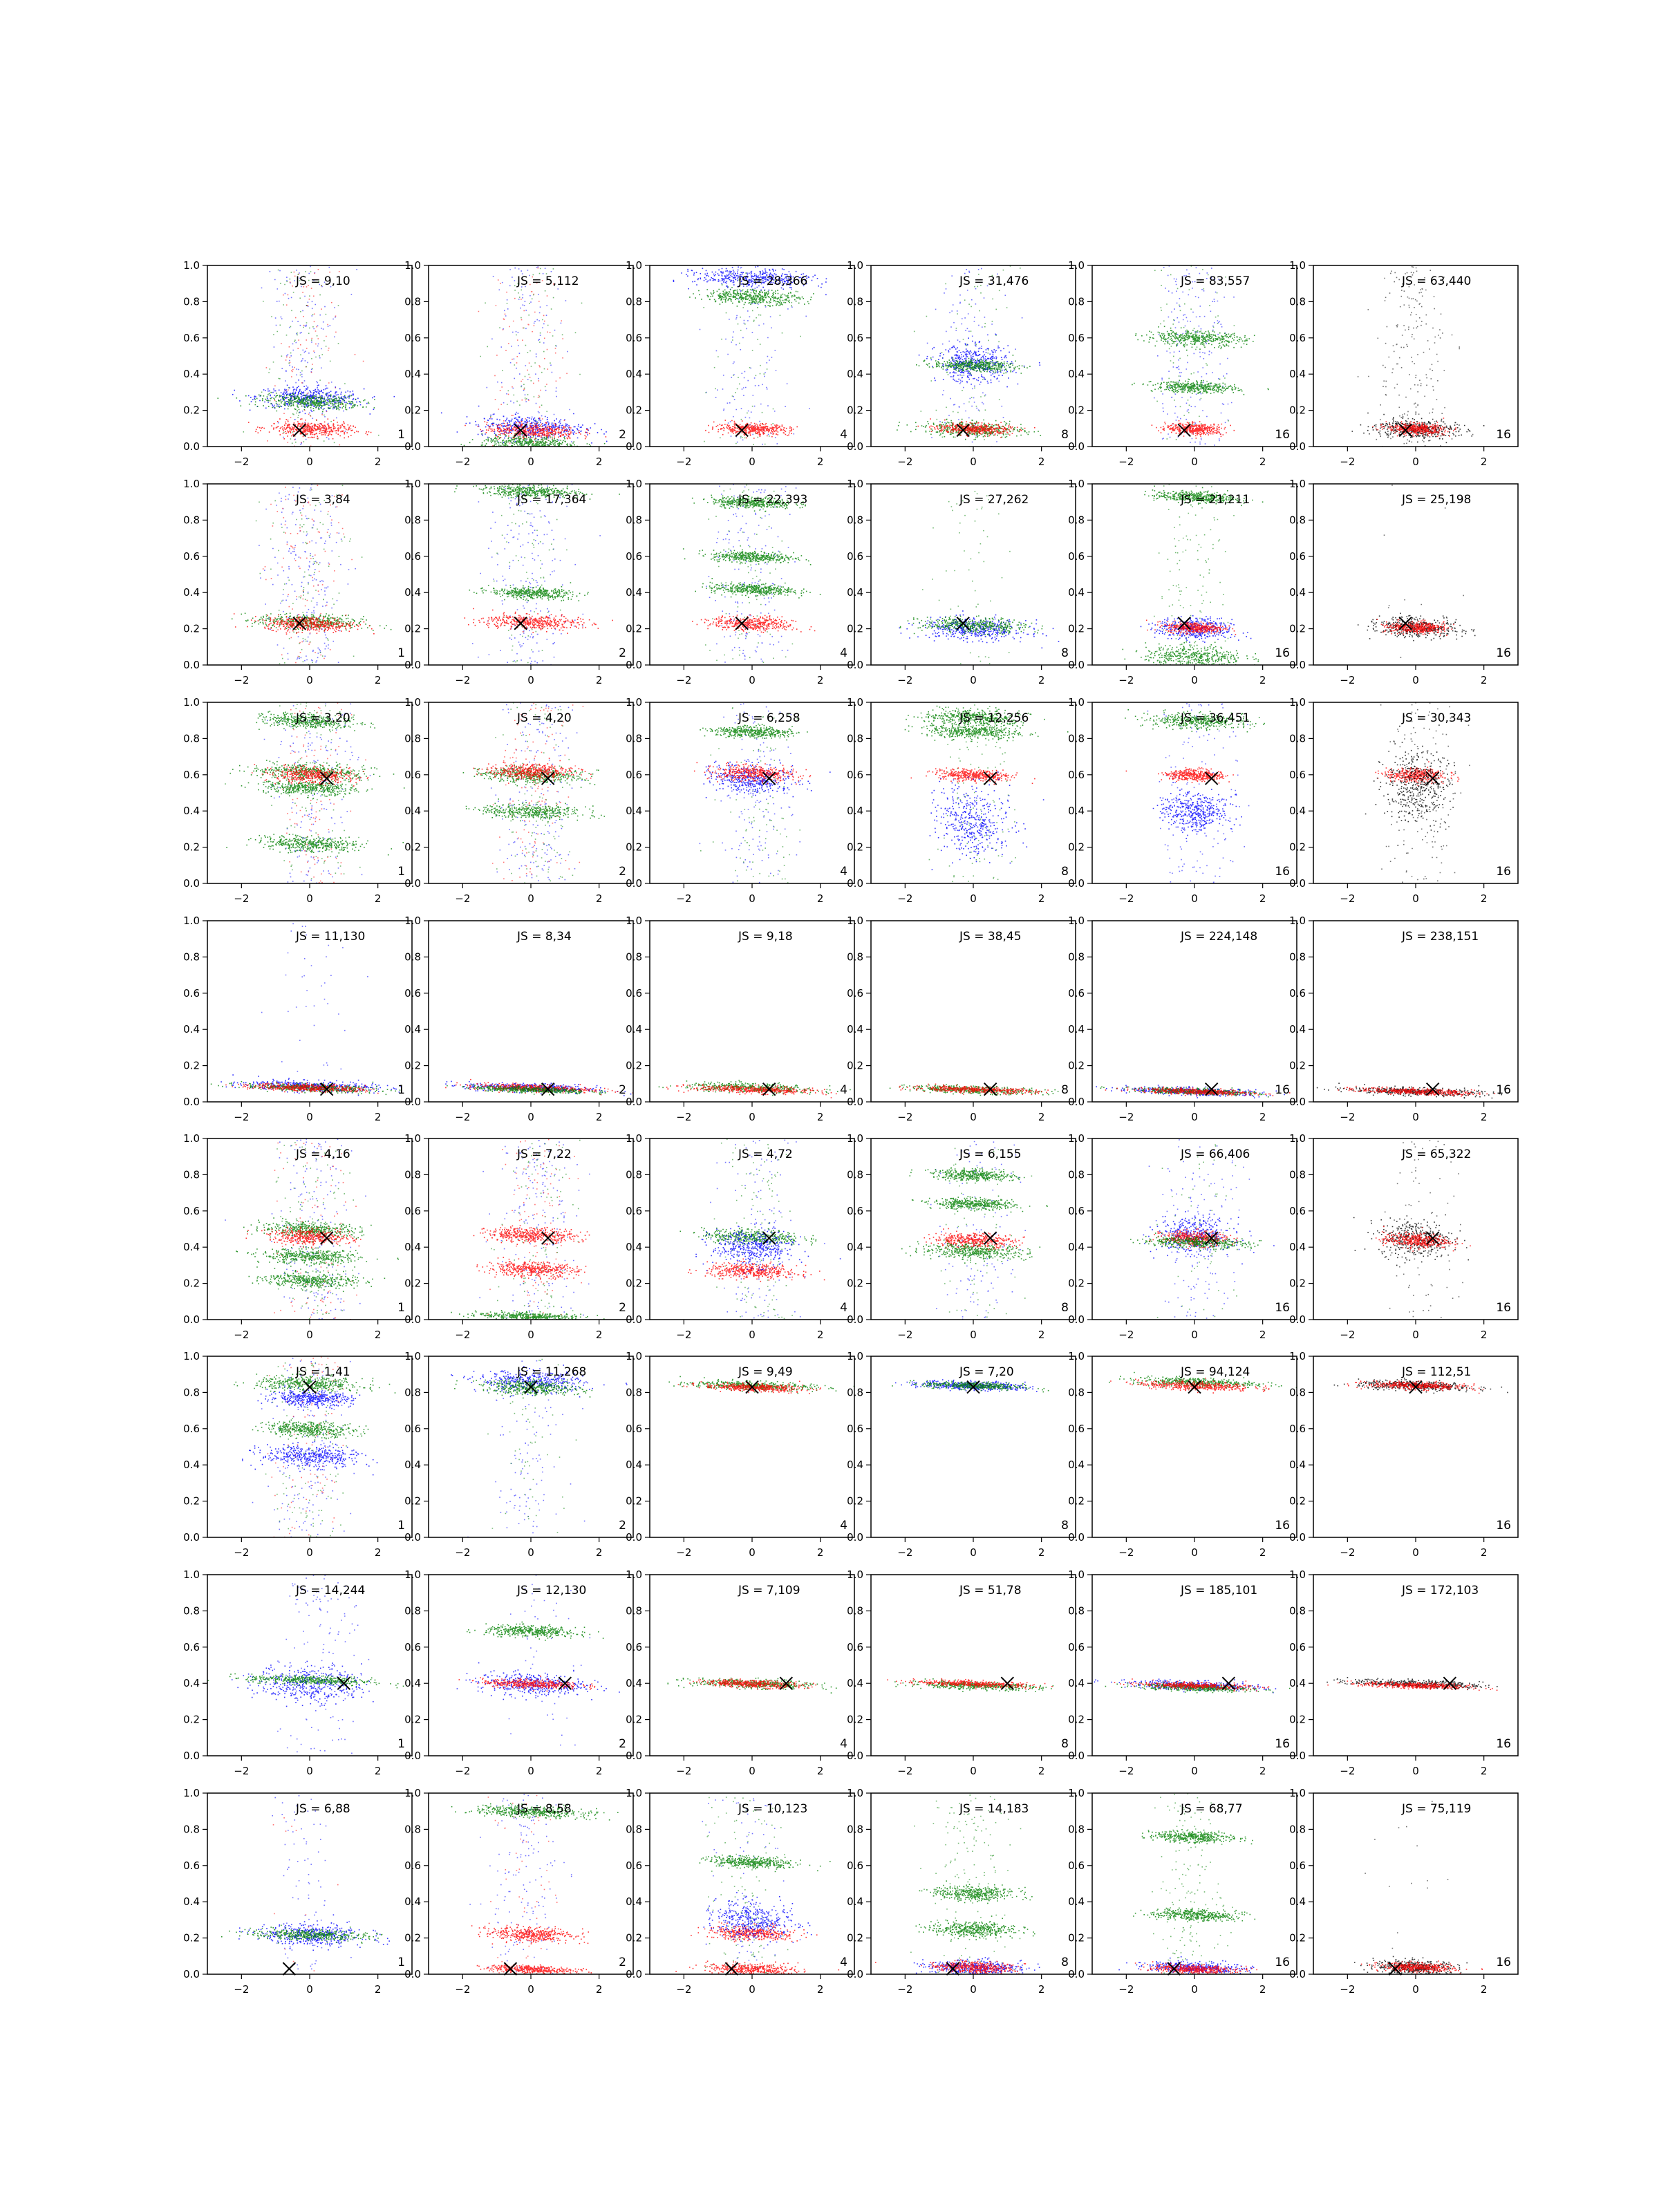  What do you see at coordinates (765, 1372) in the screenshot?
I see `js-label: JS = 9,49` at bounding box center [765, 1372].